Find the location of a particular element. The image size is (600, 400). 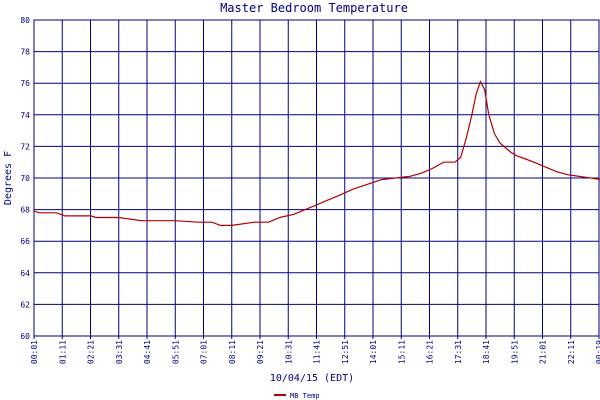

y-tick-label: 74 is located at coordinates (25, 115).